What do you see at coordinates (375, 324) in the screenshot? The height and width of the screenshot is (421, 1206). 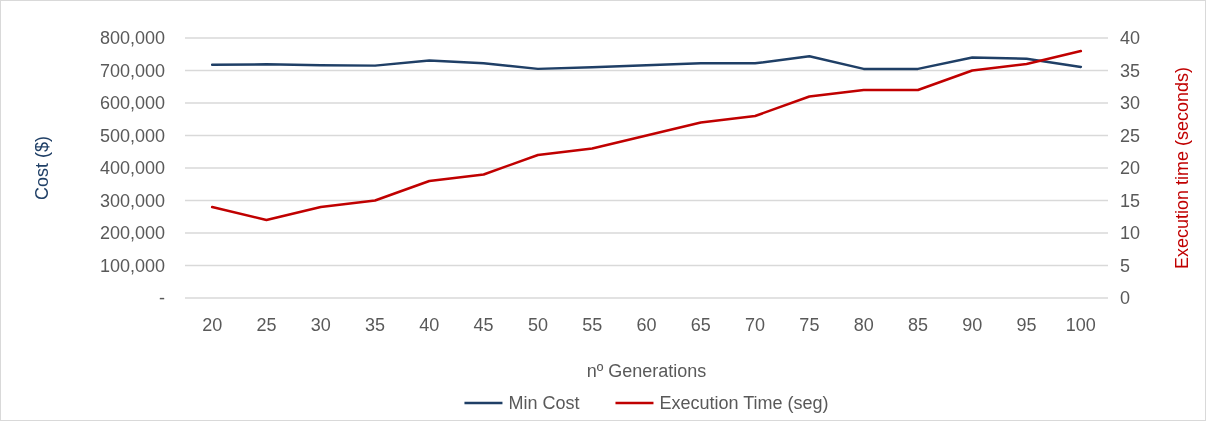 I see `x-tick-label: 35` at bounding box center [375, 324].